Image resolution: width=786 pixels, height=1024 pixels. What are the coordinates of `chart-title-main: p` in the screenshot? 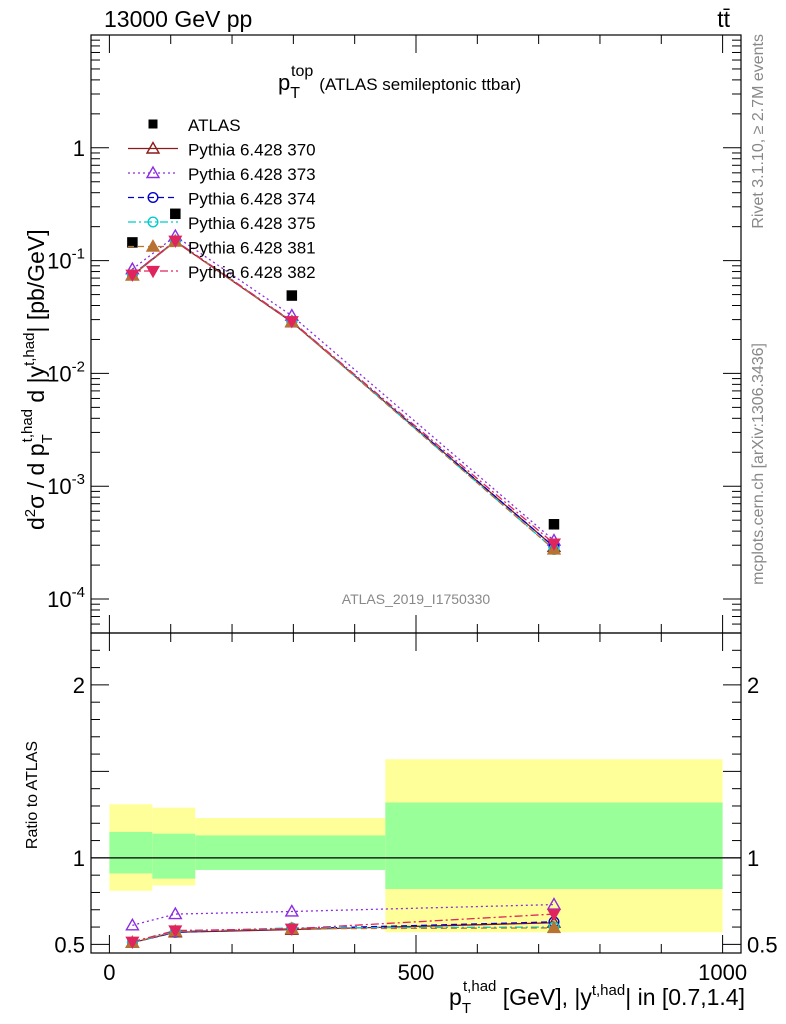 It's located at (284, 82).